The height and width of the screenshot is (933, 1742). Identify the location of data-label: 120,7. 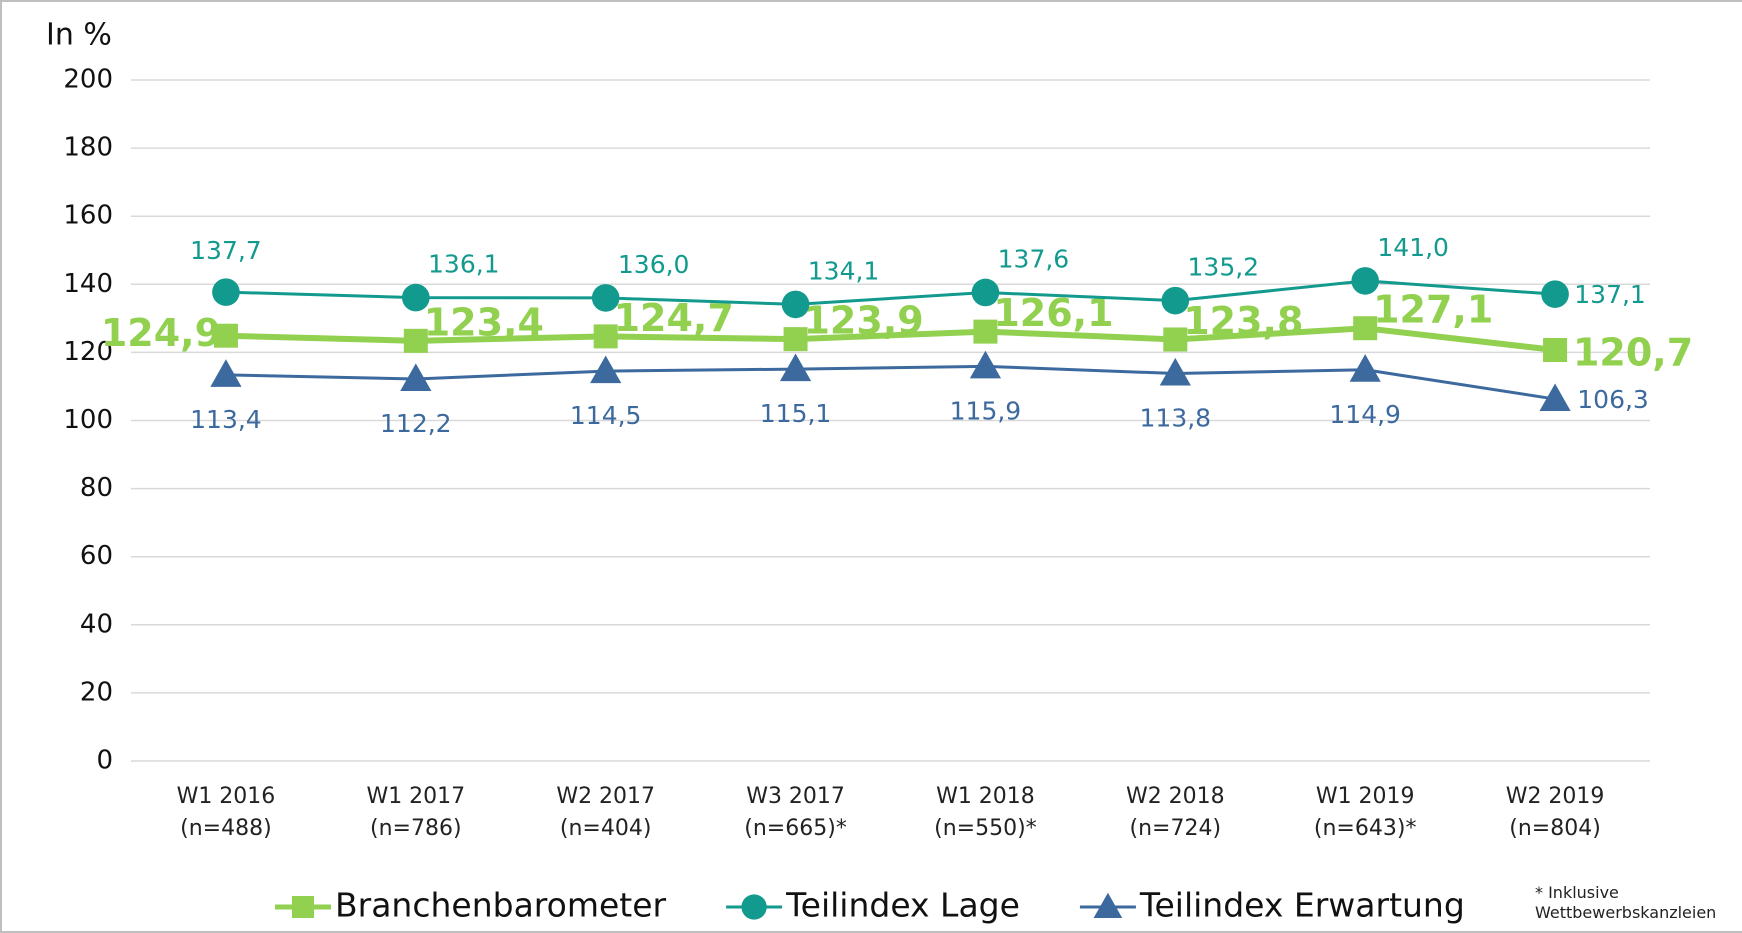
(1633, 353).